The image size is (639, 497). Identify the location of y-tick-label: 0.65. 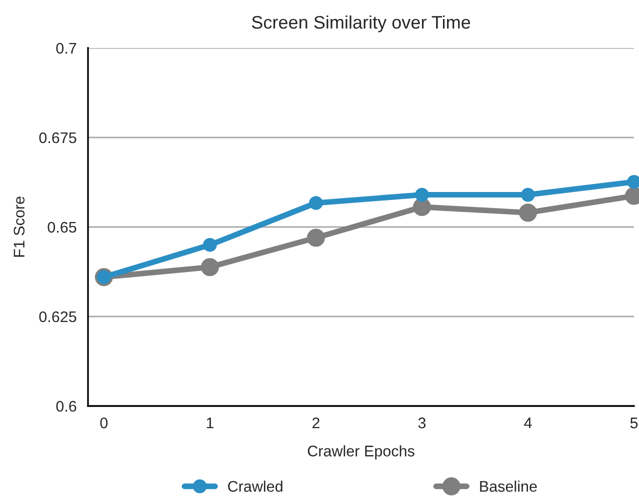
(62, 227).